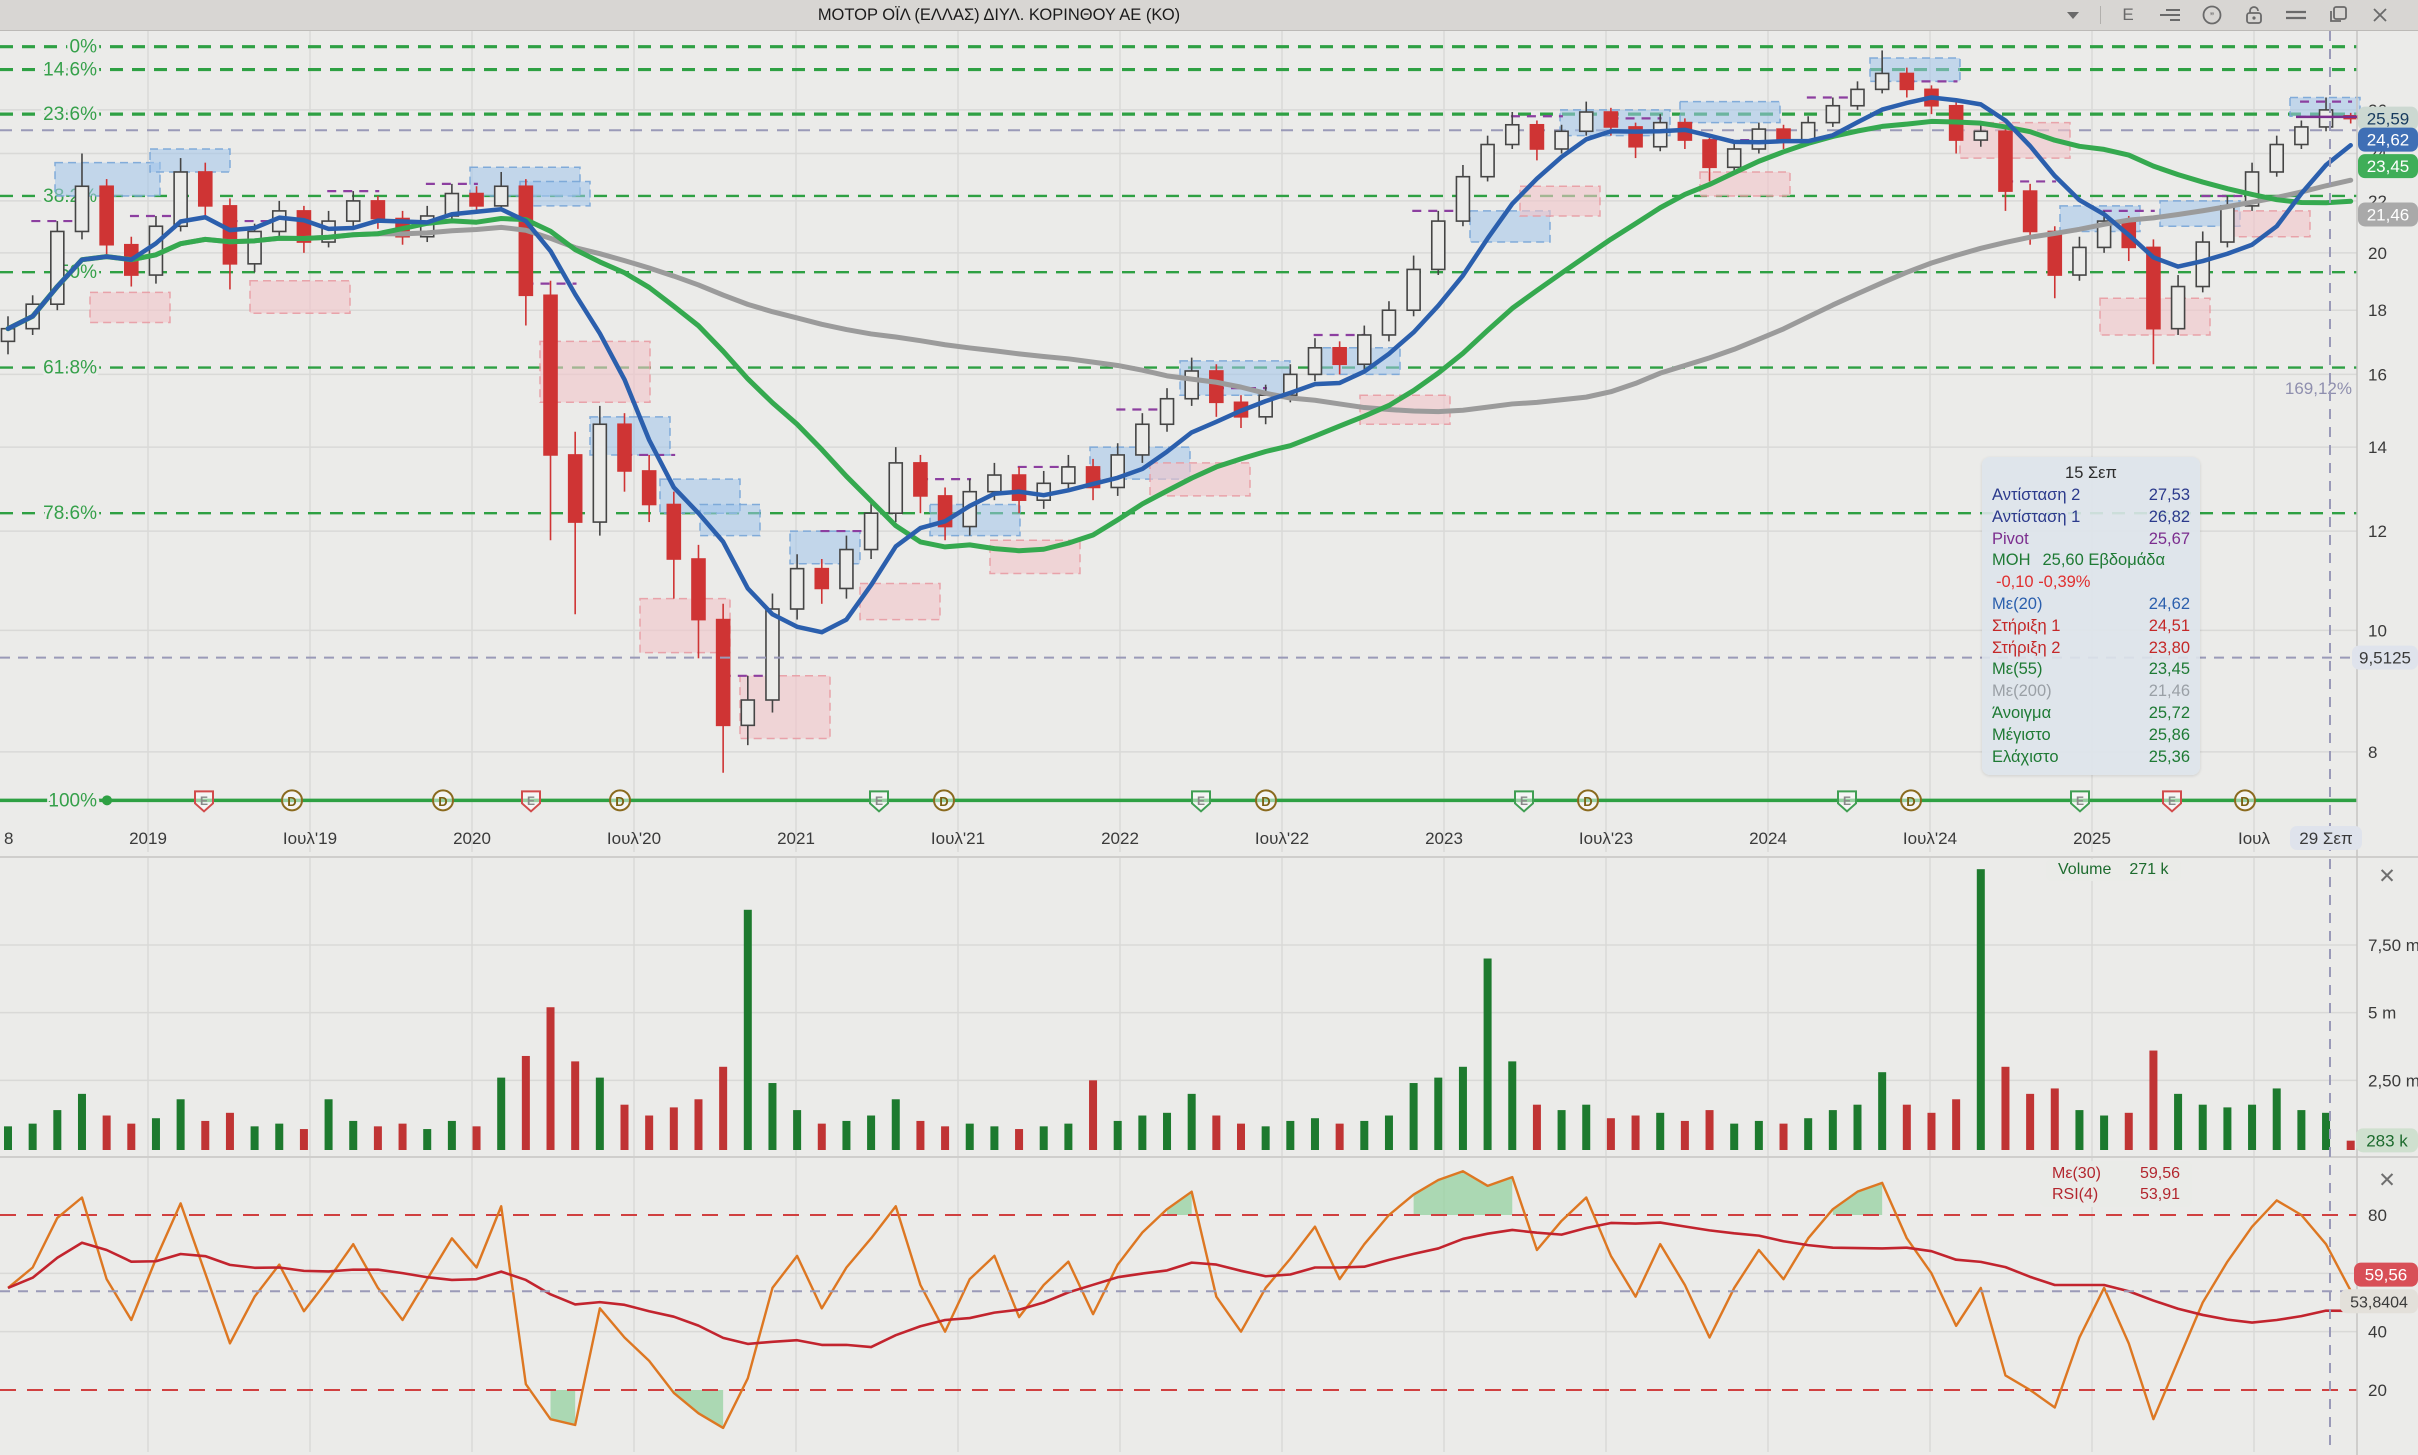  What do you see at coordinates (2091, 603) in the screenshot?
I see `tooltip-row: Με(20) 24,62` at bounding box center [2091, 603].